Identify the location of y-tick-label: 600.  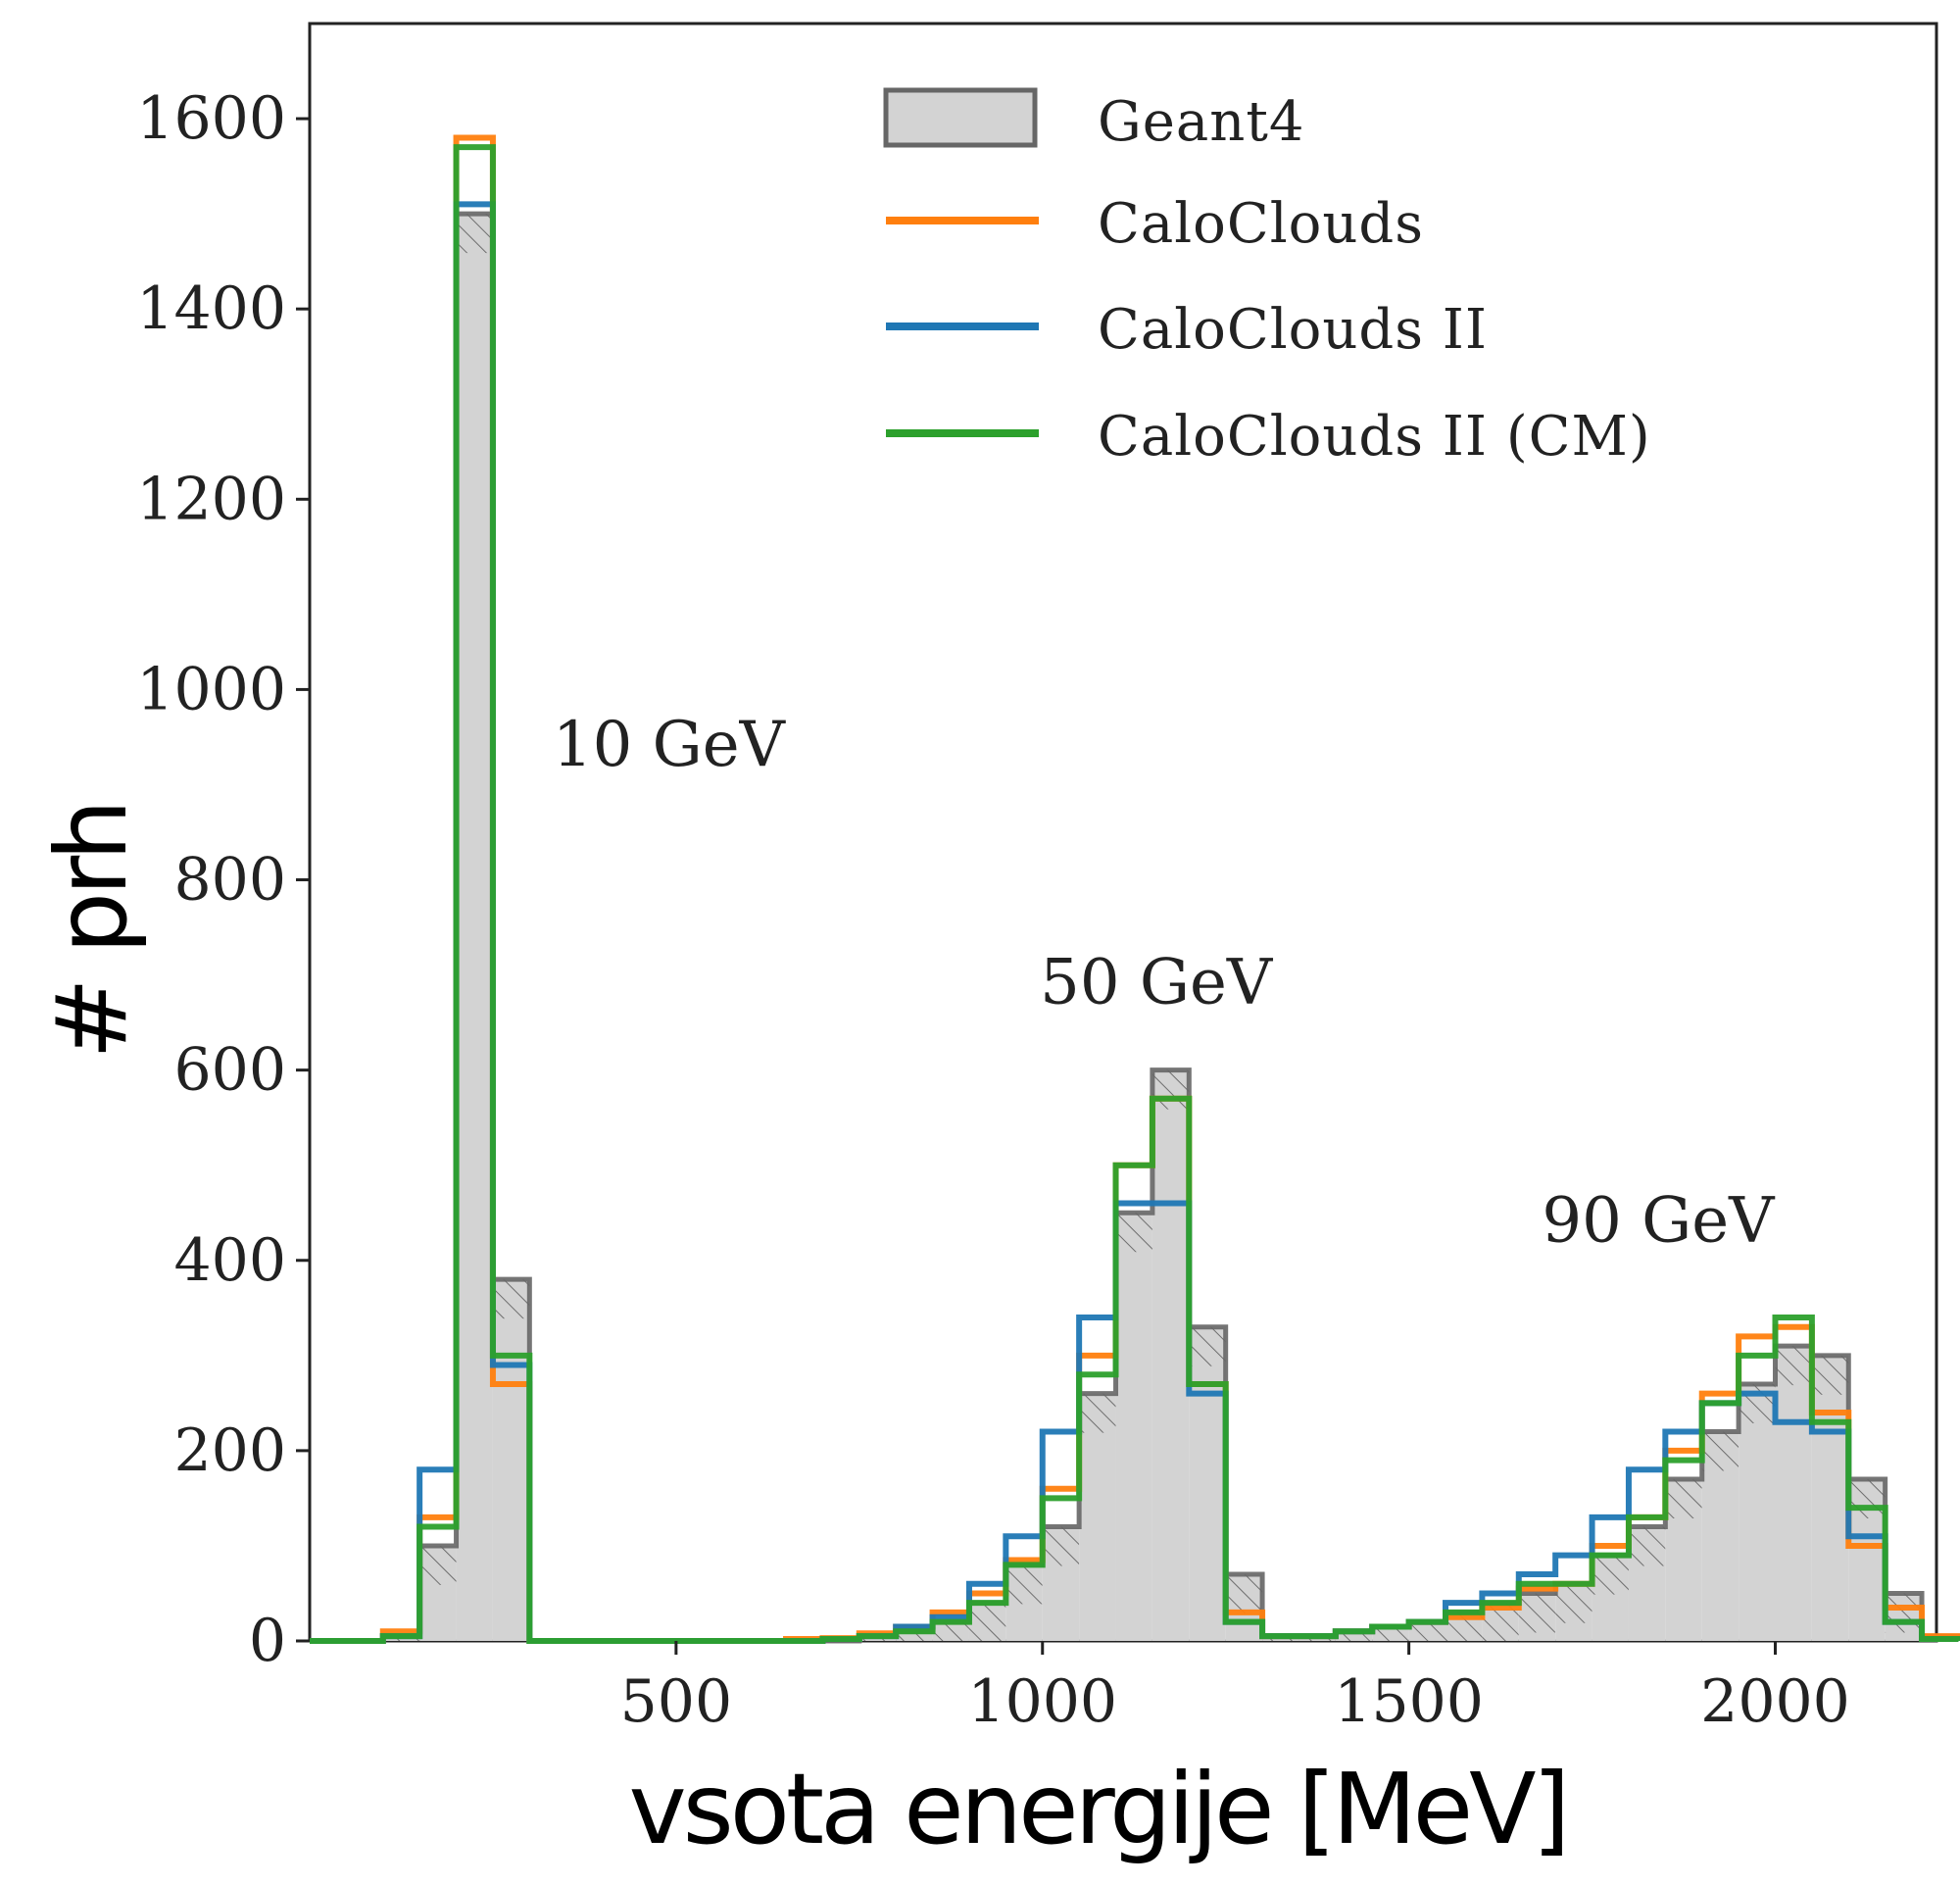
(229, 1070).